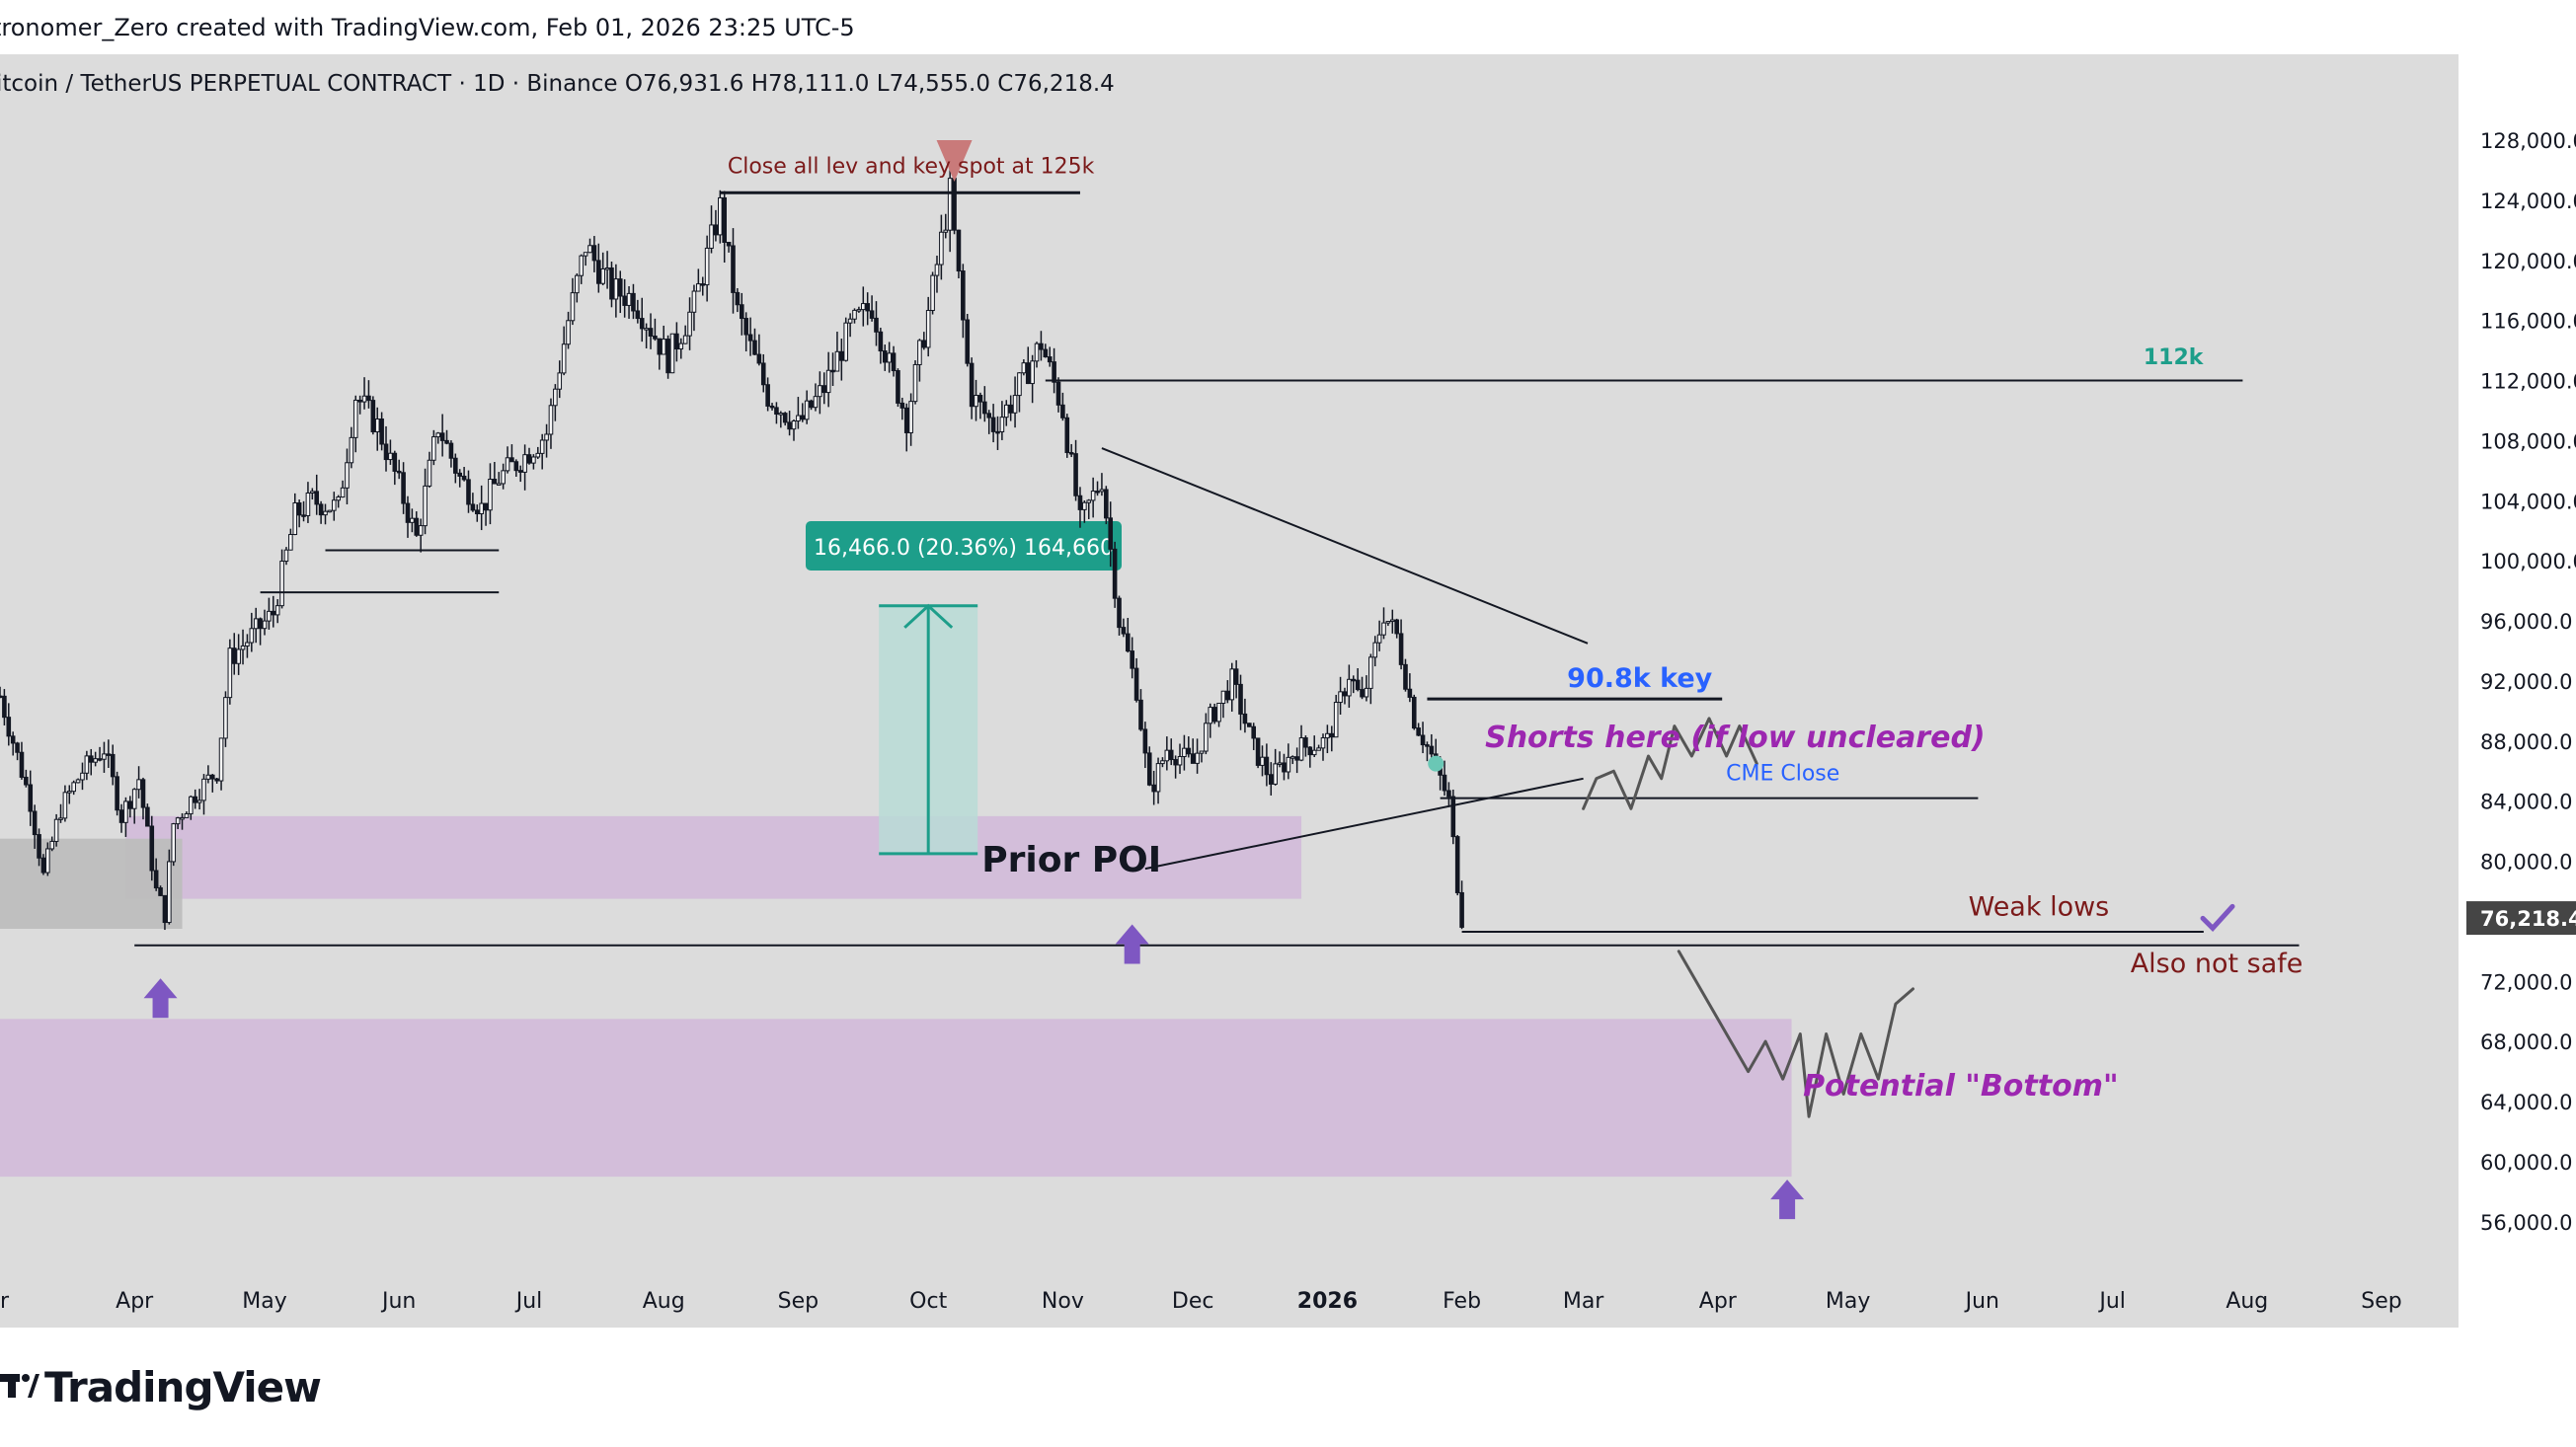  I want to click on top-arrow-icon, so click(954, 161).